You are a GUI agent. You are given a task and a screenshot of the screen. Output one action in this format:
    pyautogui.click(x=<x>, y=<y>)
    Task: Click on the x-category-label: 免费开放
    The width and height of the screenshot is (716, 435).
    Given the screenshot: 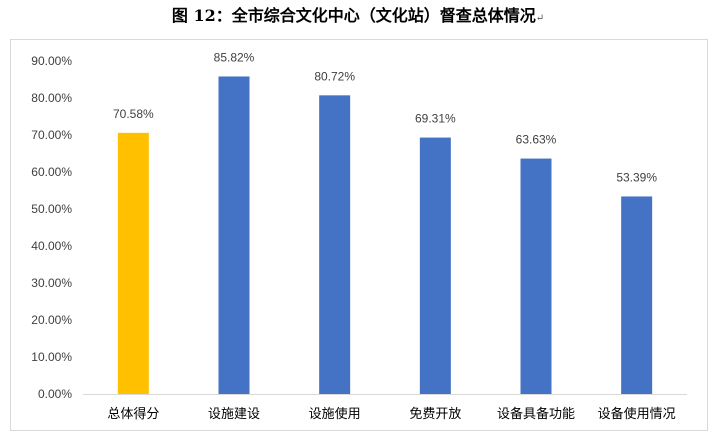 What is the action you would take?
    pyautogui.click(x=435, y=414)
    